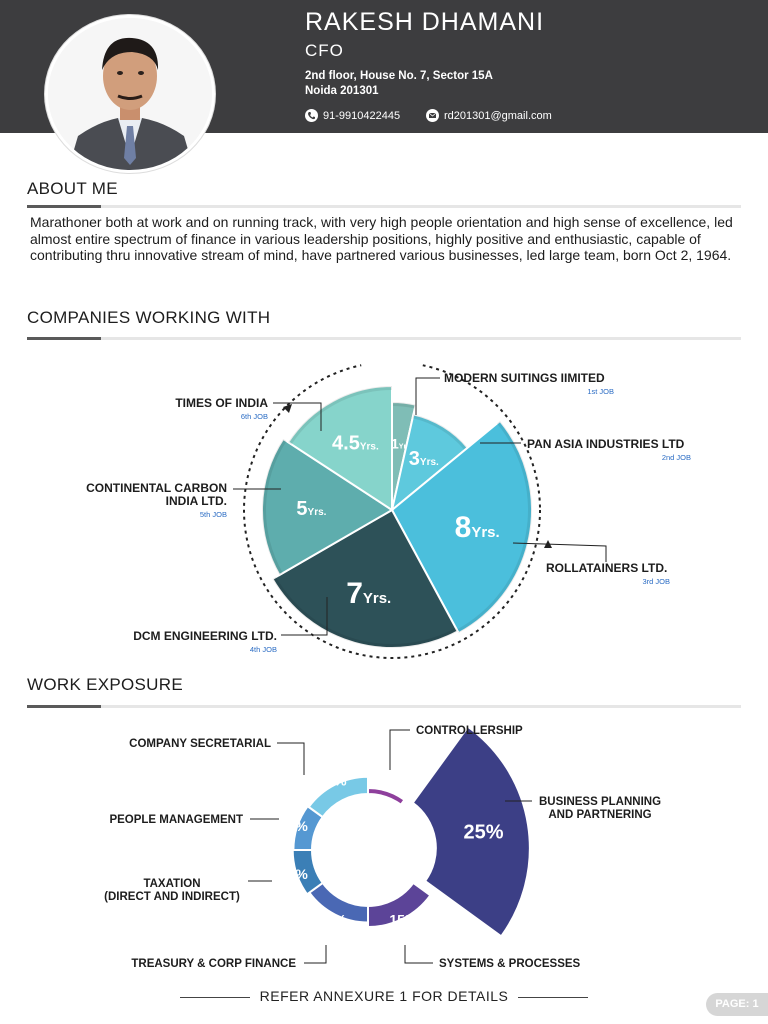 The width and height of the screenshot is (768, 1024). What do you see at coordinates (737, 1004) in the screenshot?
I see `page-number-badge: PAGE: 1` at bounding box center [737, 1004].